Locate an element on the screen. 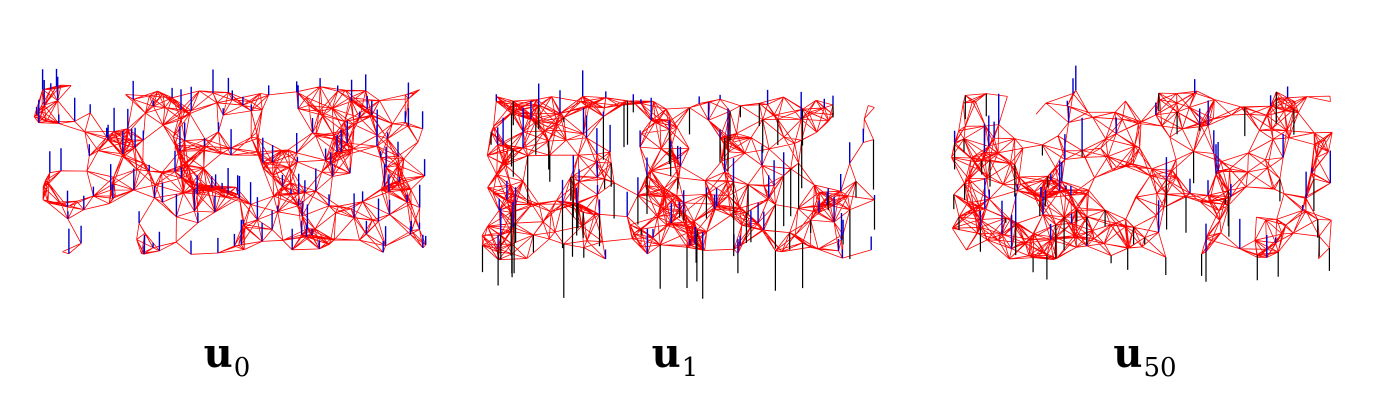 The image size is (1389, 401). caption-u0-symbol: u is located at coordinates (218, 353).